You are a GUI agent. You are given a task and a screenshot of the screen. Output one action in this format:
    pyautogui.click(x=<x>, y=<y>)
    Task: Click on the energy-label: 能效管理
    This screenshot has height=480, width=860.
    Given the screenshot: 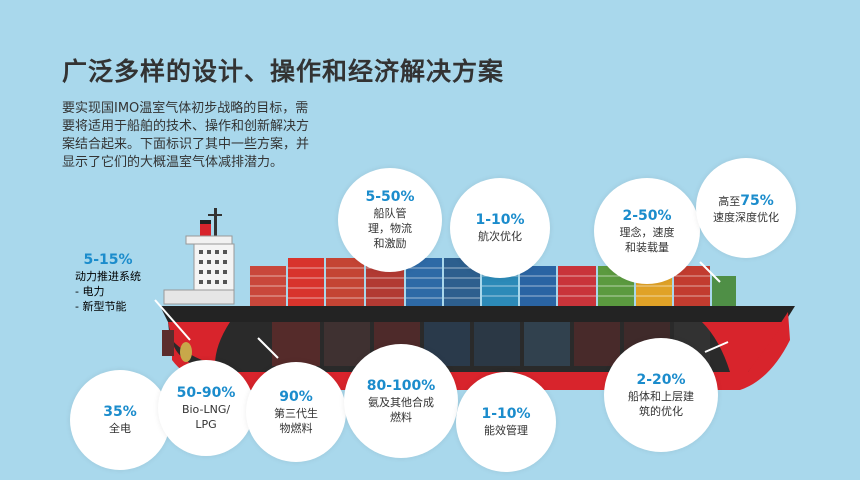 What is the action you would take?
    pyautogui.click(x=506, y=430)
    